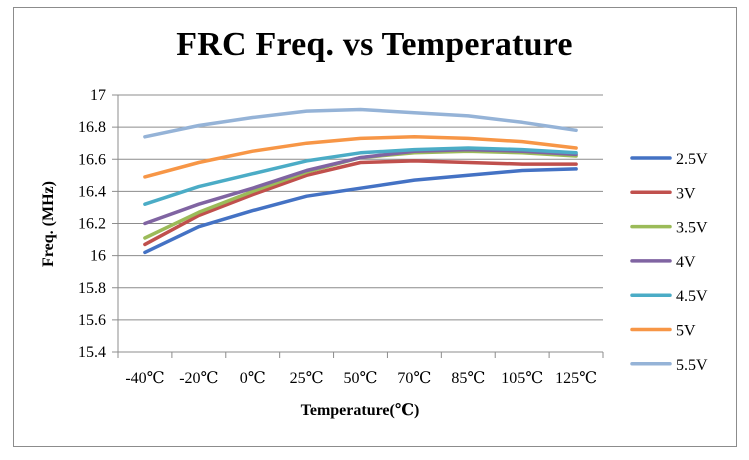  I want to click on y-tick-label: 17, so click(98, 95).